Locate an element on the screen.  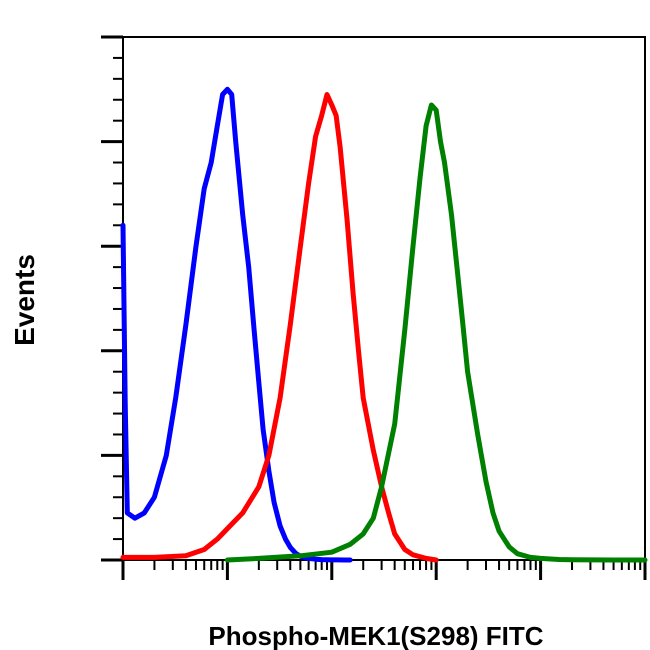
y-axis-ticks is located at coordinates (112, 298).